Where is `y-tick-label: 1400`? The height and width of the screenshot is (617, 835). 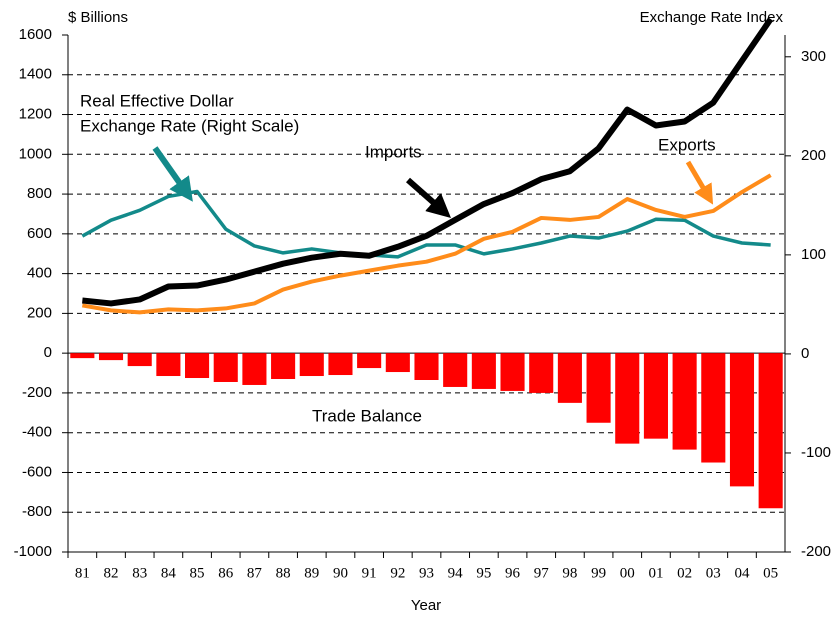
y-tick-label: 1400 is located at coordinates (35, 74).